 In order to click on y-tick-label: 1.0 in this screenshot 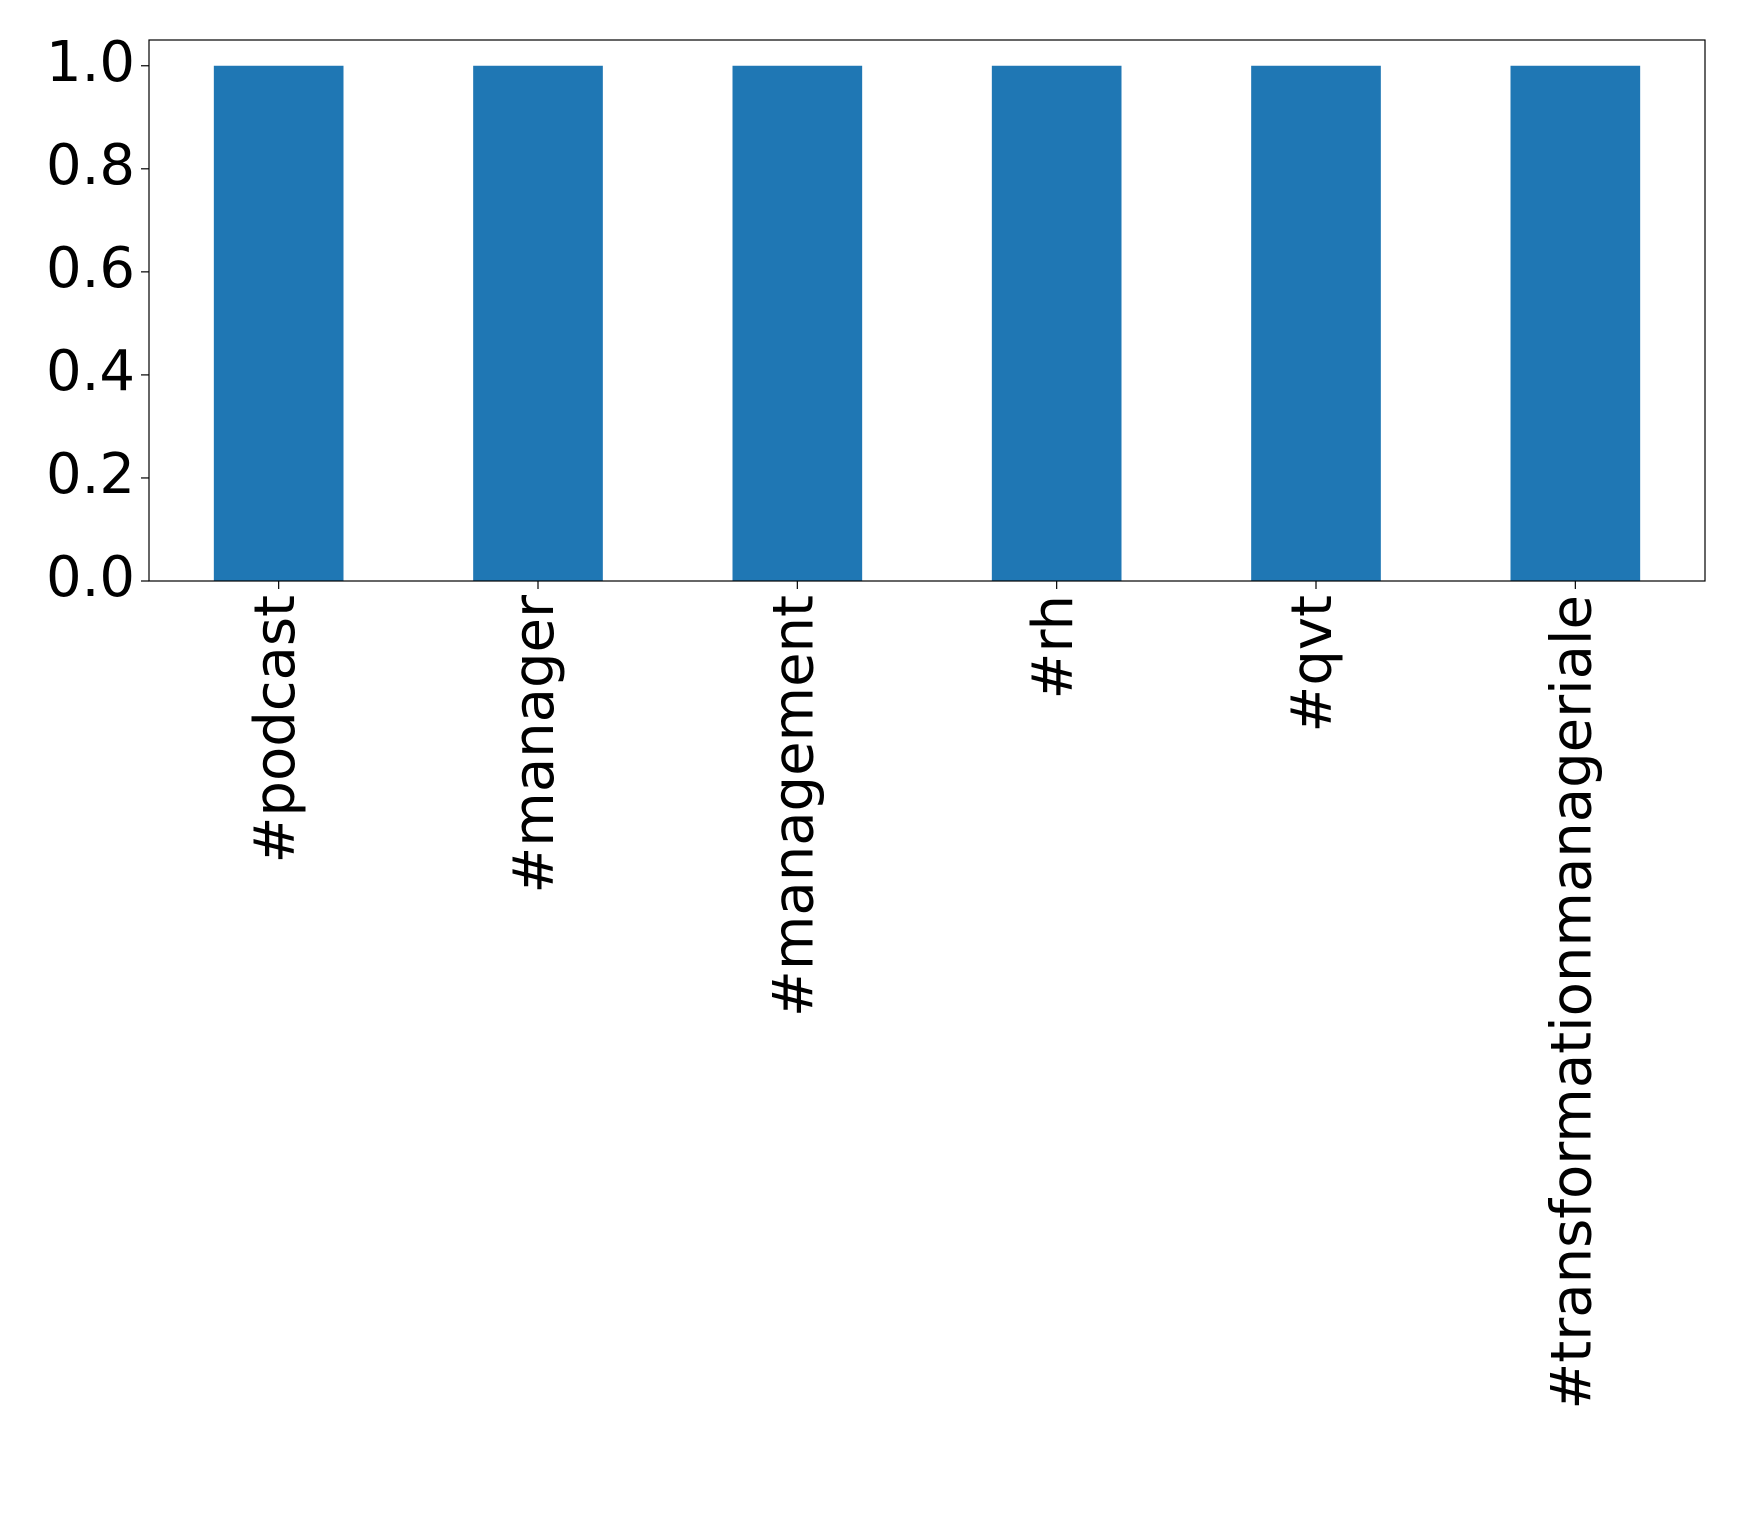, I will do `click(90, 62)`.